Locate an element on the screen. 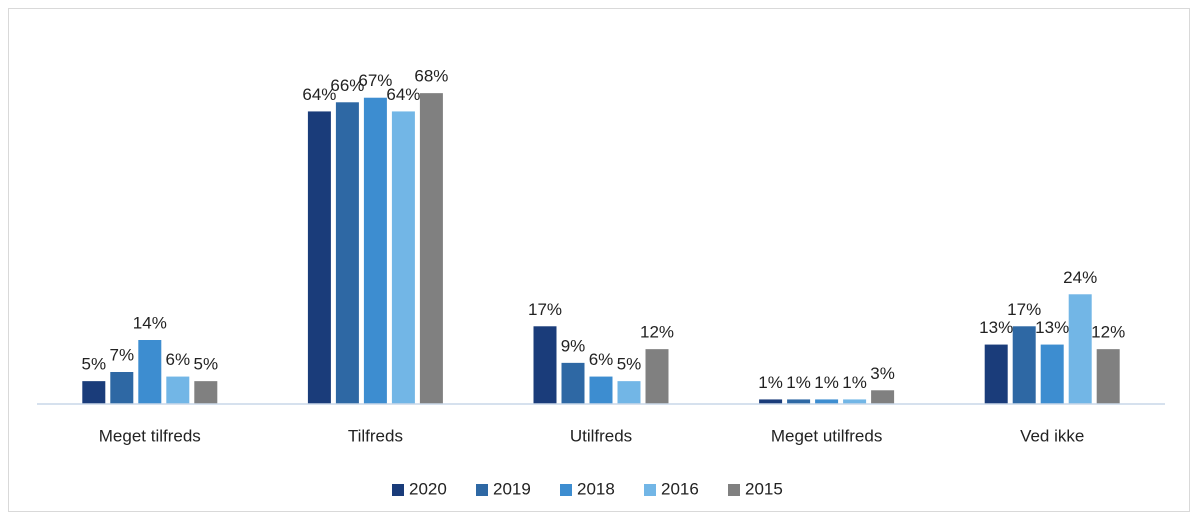  data-label: 14% is located at coordinates (150, 322).